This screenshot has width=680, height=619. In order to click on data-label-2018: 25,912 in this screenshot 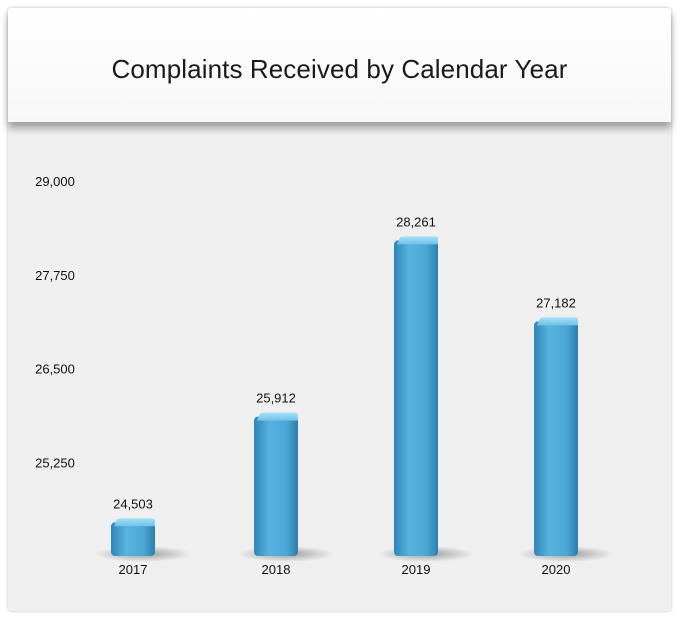, I will do `click(276, 398)`.